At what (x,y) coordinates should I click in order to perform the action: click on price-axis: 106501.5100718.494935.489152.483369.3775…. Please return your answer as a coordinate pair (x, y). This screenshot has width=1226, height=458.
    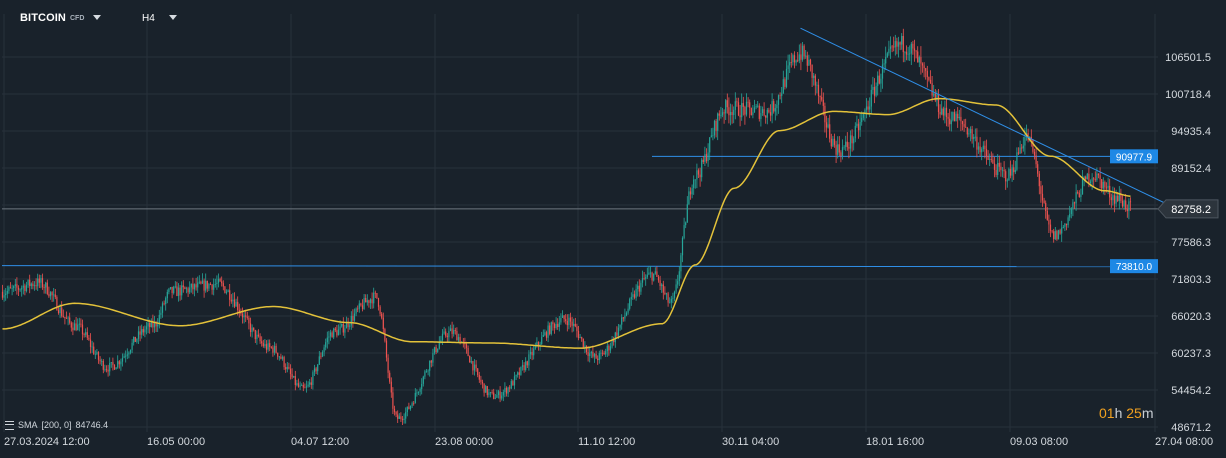
    Looking at the image, I should click on (1188, 243).